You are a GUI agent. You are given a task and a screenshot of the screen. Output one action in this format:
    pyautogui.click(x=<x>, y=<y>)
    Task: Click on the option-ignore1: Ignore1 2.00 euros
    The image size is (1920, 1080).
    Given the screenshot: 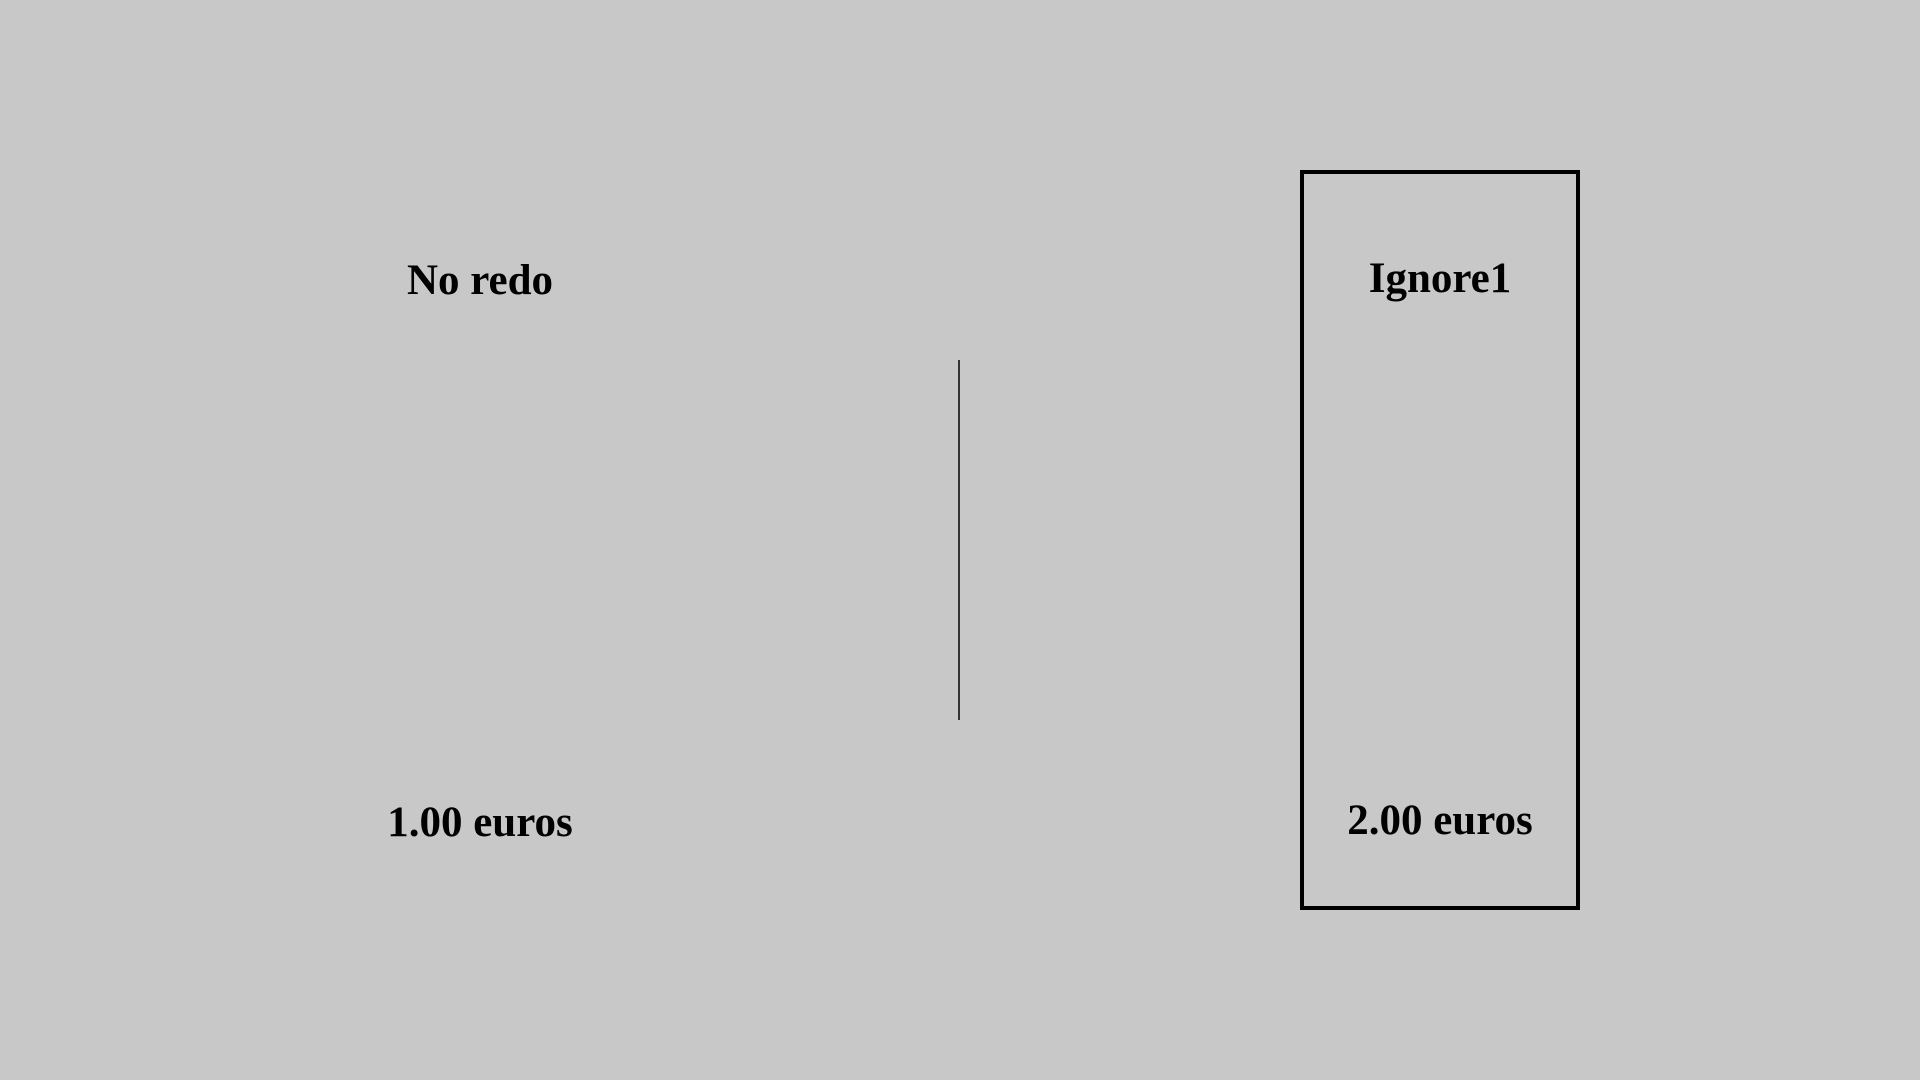 What is the action you would take?
    pyautogui.click(x=1440, y=540)
    